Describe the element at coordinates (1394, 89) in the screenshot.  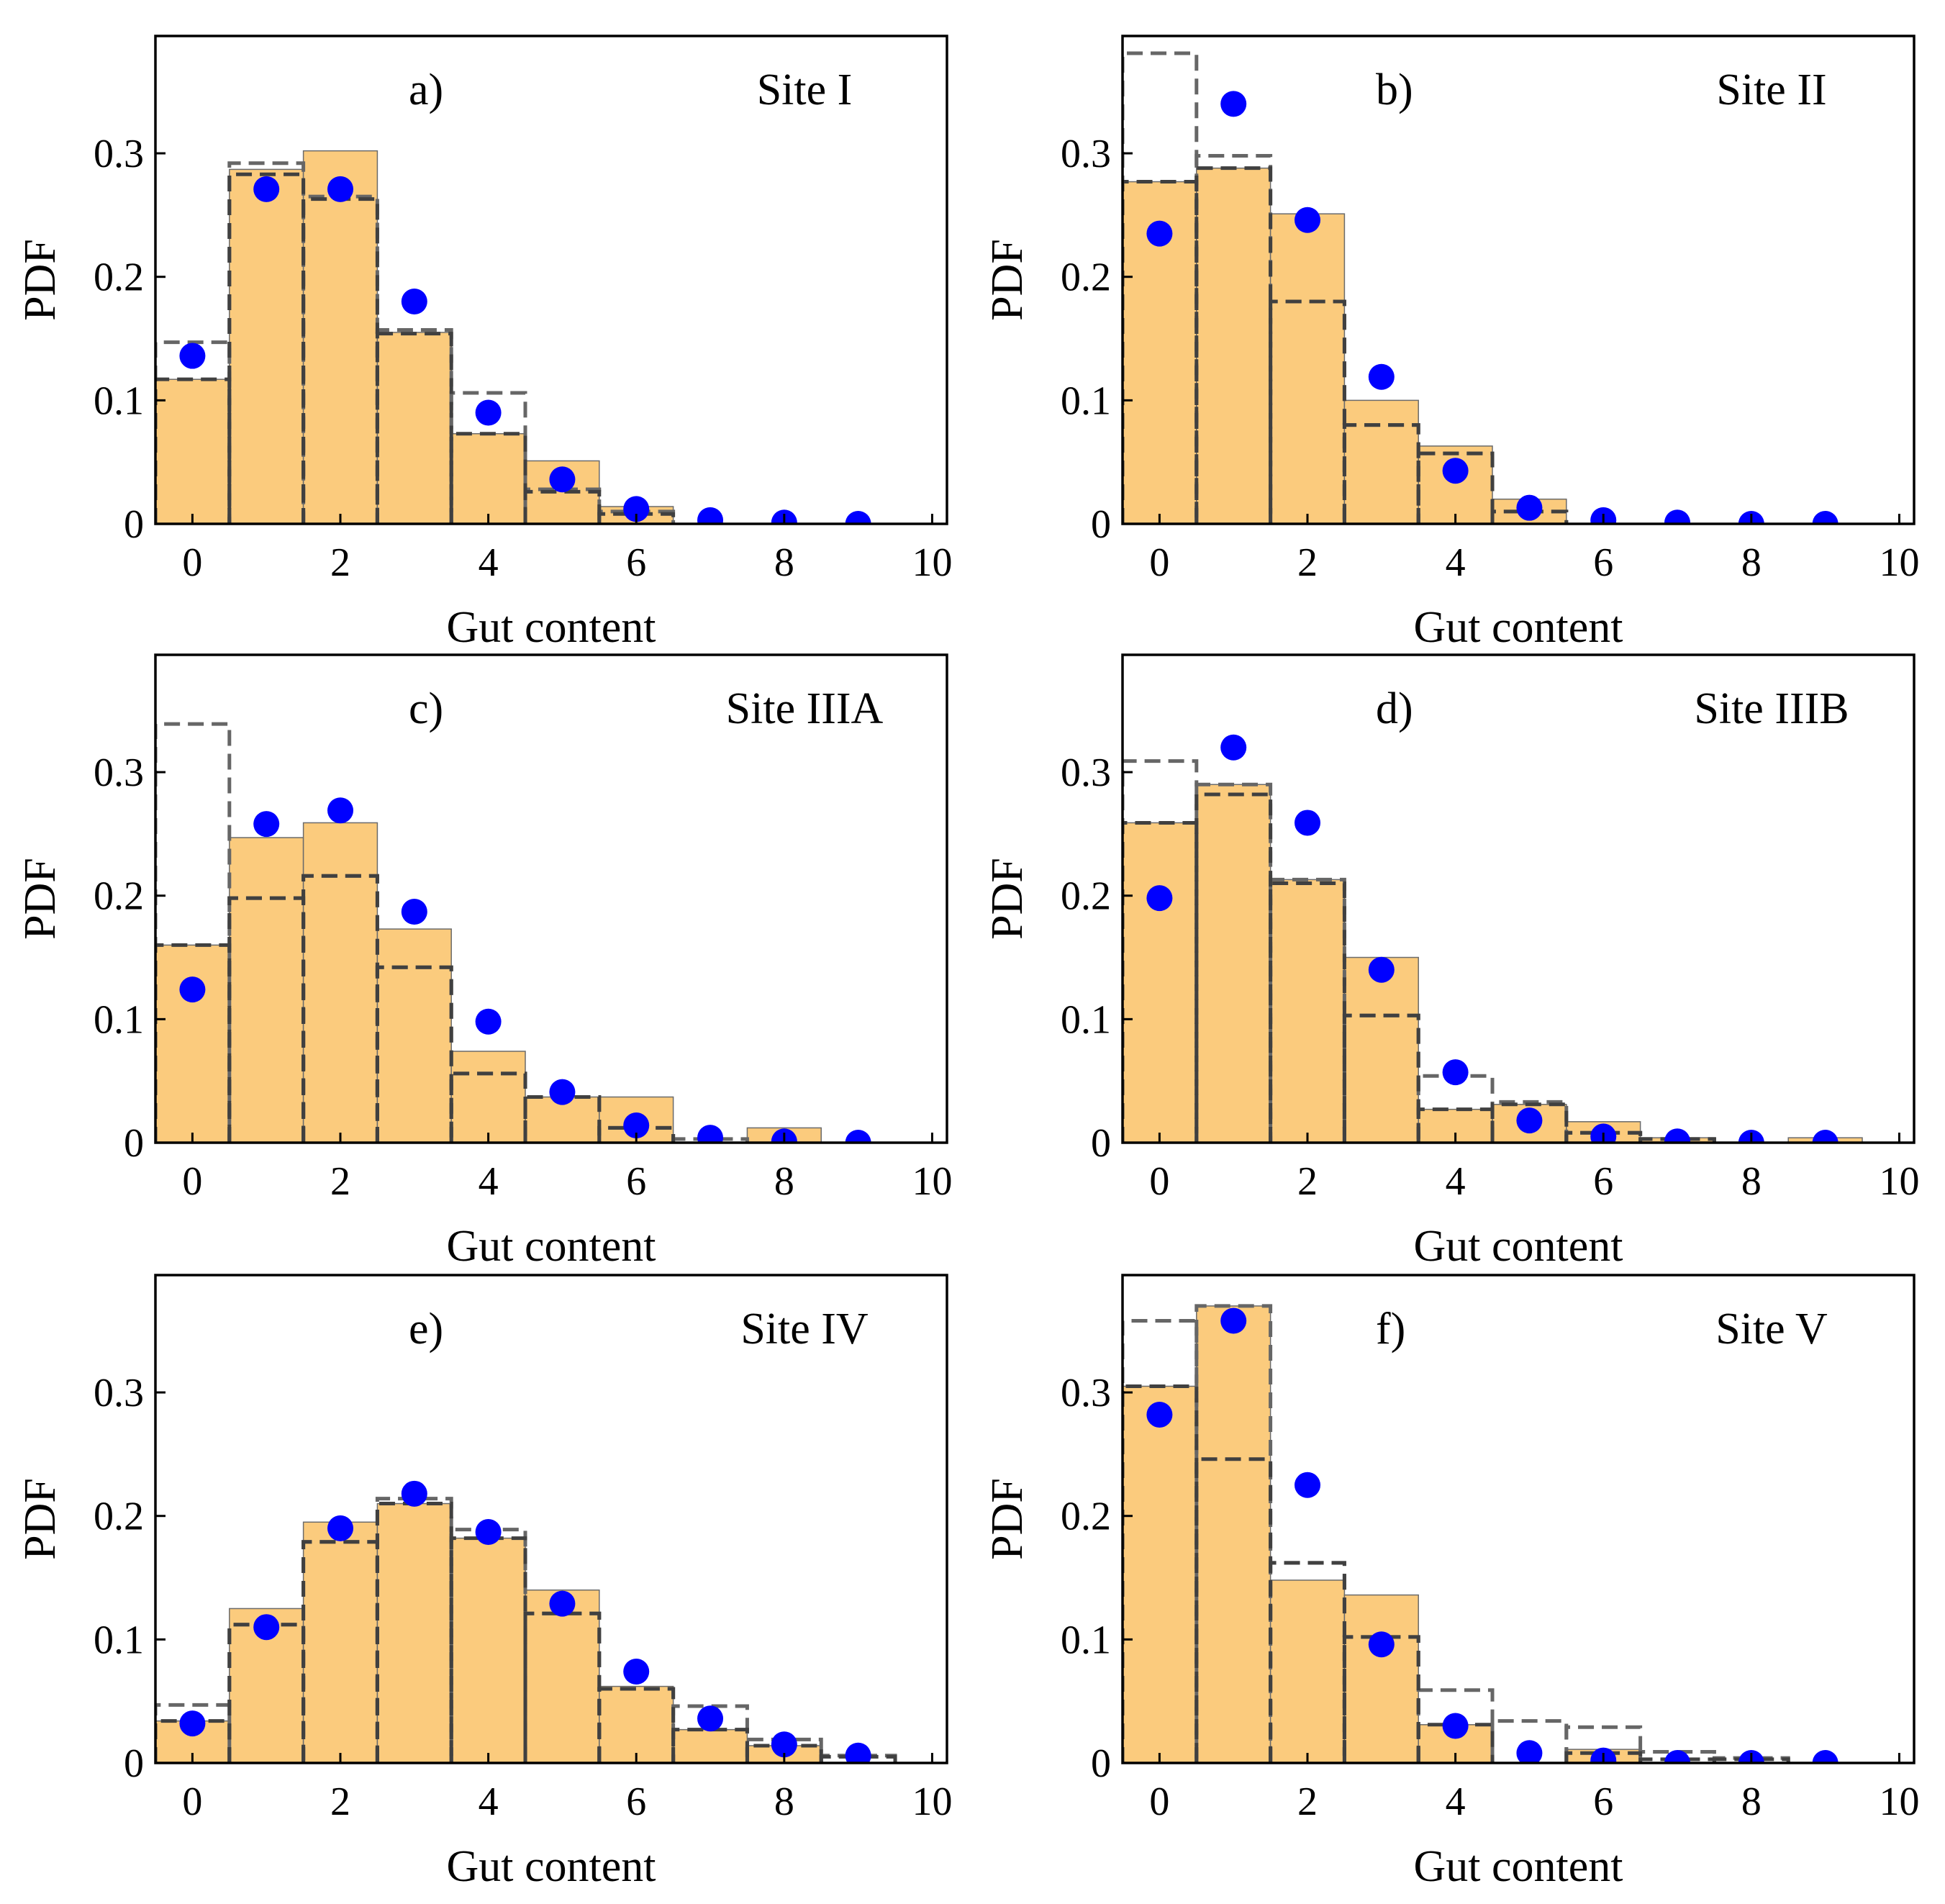
I see `panel-letter: b)` at that location.